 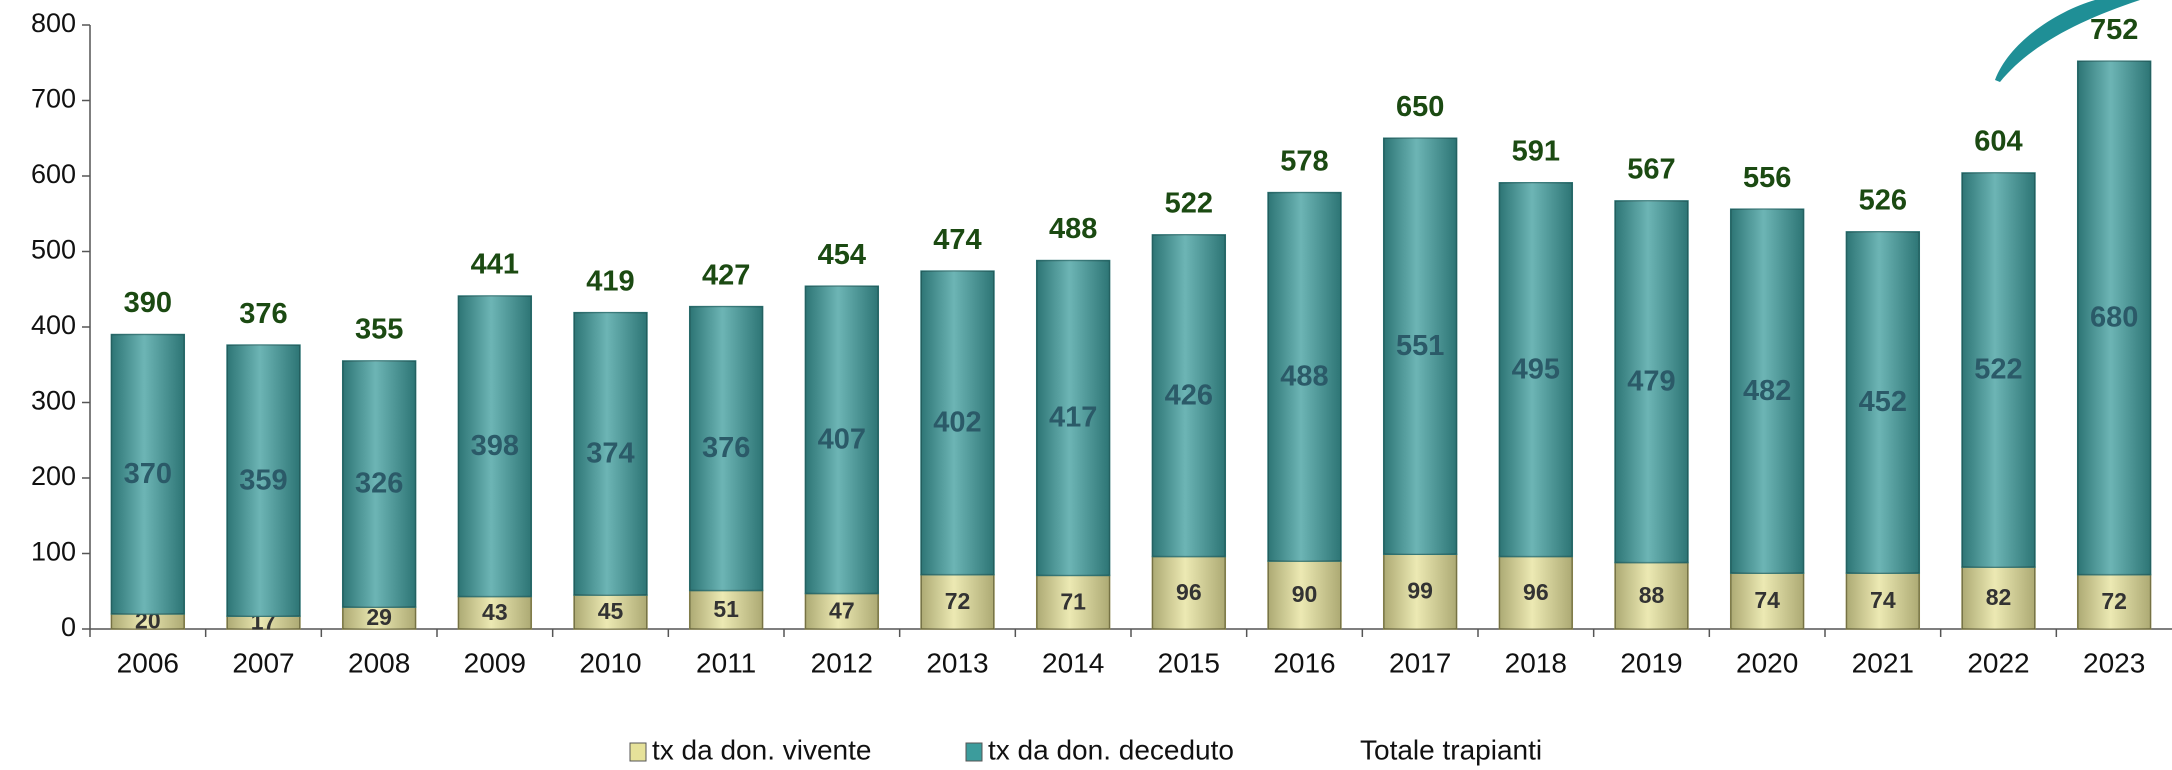 What do you see at coordinates (495, 265) in the screenshot?
I see `total-label: 441` at bounding box center [495, 265].